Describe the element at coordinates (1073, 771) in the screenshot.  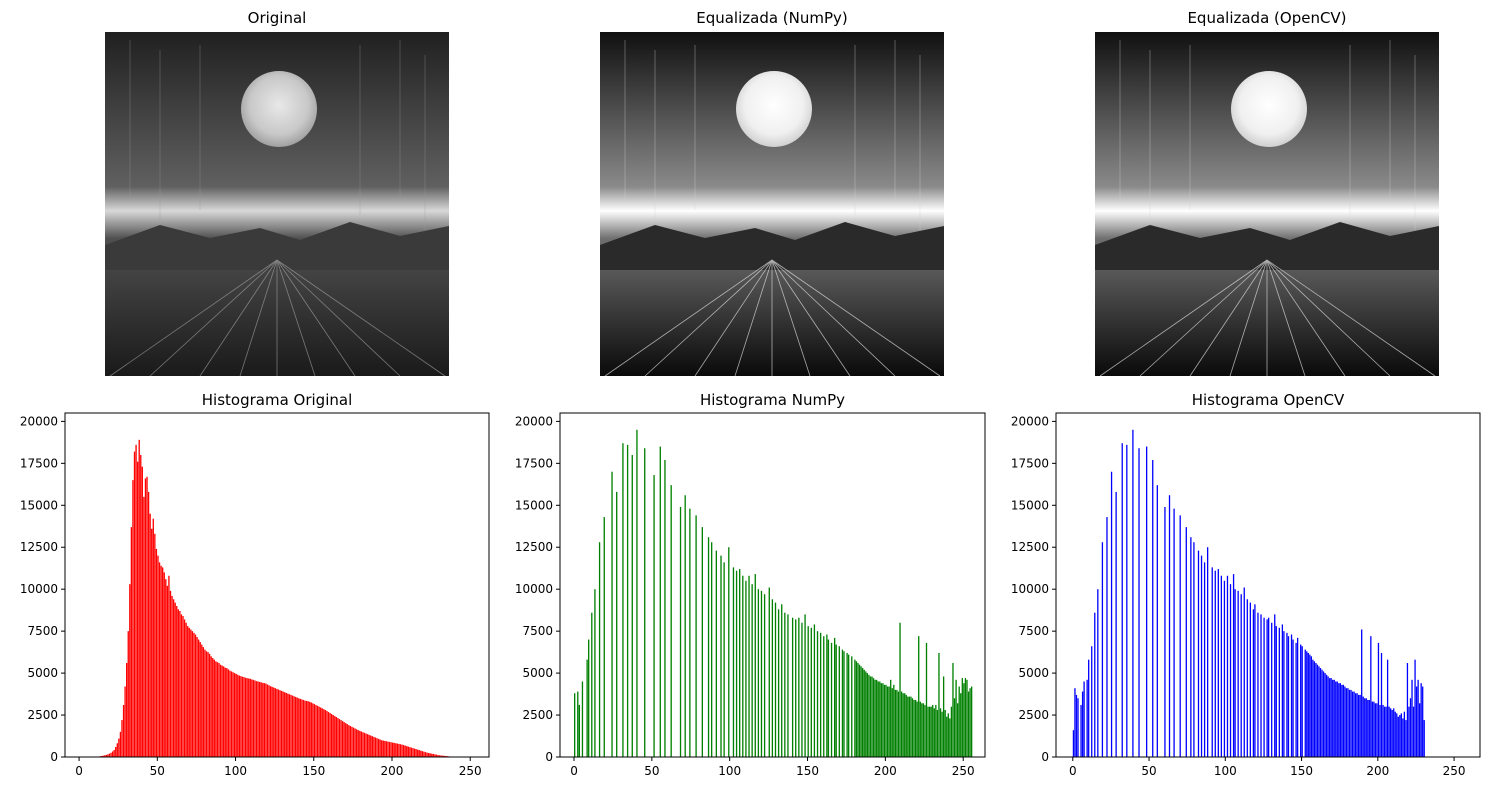
I see `x-tick-label: 0` at that location.